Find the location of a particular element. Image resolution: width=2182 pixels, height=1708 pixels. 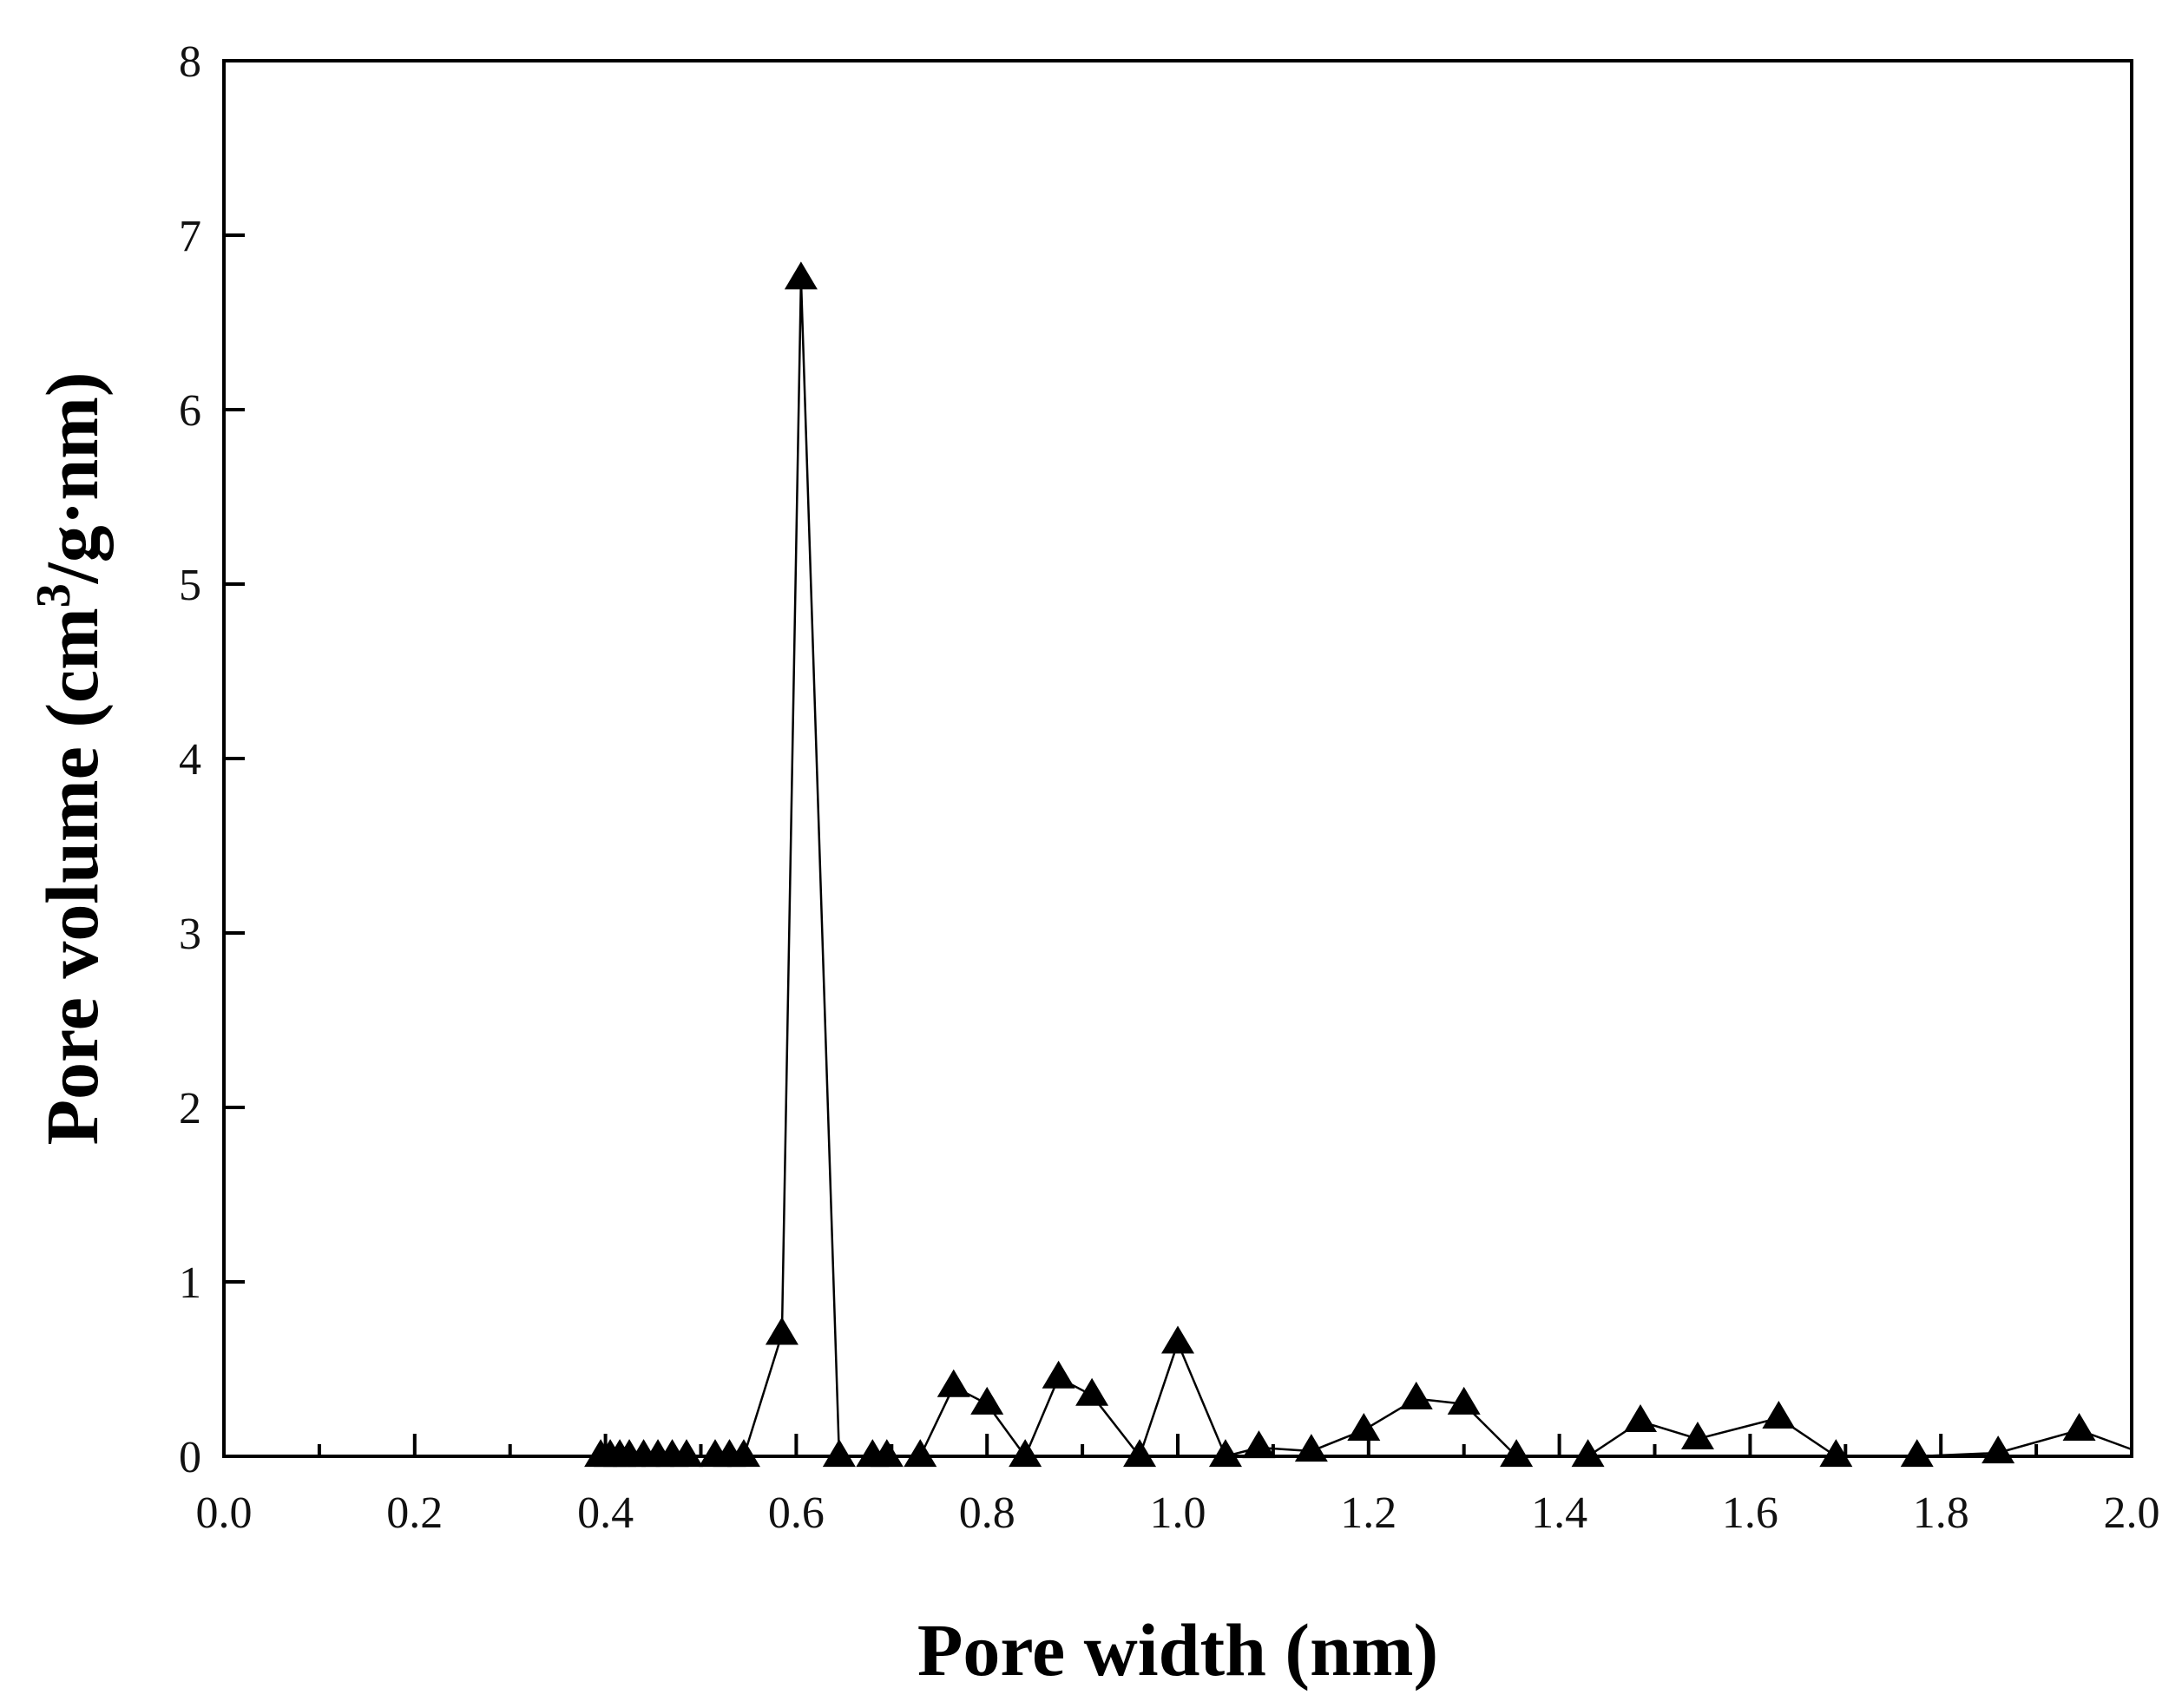

y-axis-ticks: 0 1 2 3 4 5 6 7 8 is located at coordinates (212, 759).